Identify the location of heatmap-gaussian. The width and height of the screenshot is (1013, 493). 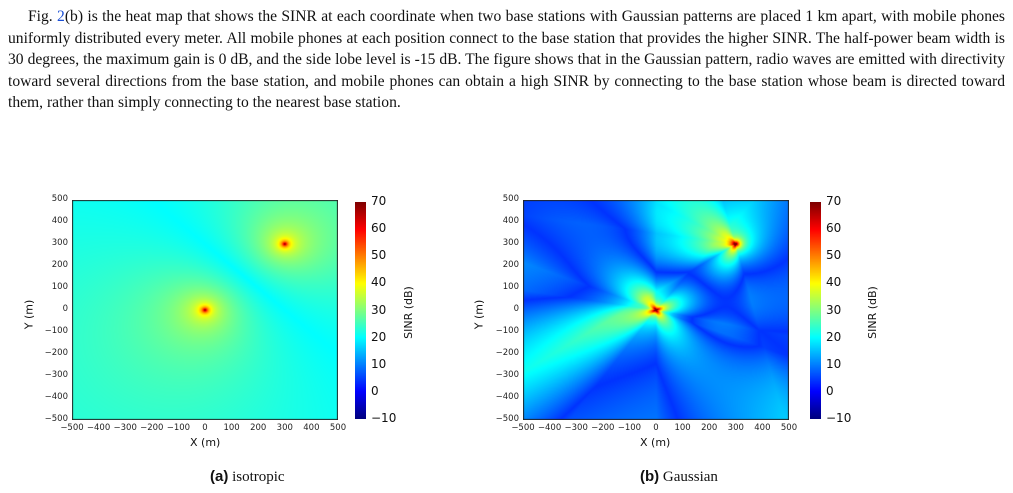
(656, 310).